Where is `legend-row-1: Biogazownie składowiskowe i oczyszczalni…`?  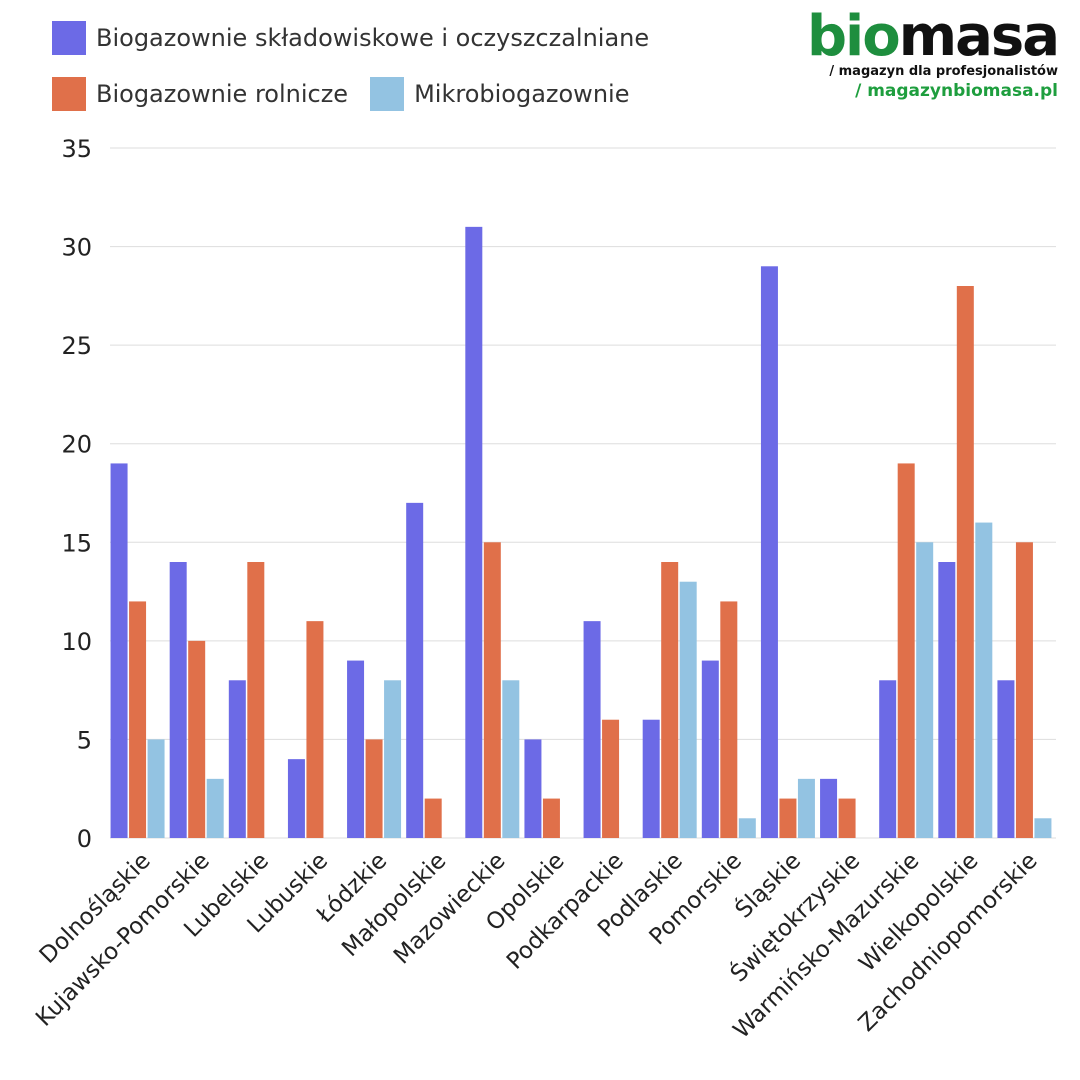
legend-row-1: Biogazownie składowiskowe i oczyszczalni… is located at coordinates (361, 38).